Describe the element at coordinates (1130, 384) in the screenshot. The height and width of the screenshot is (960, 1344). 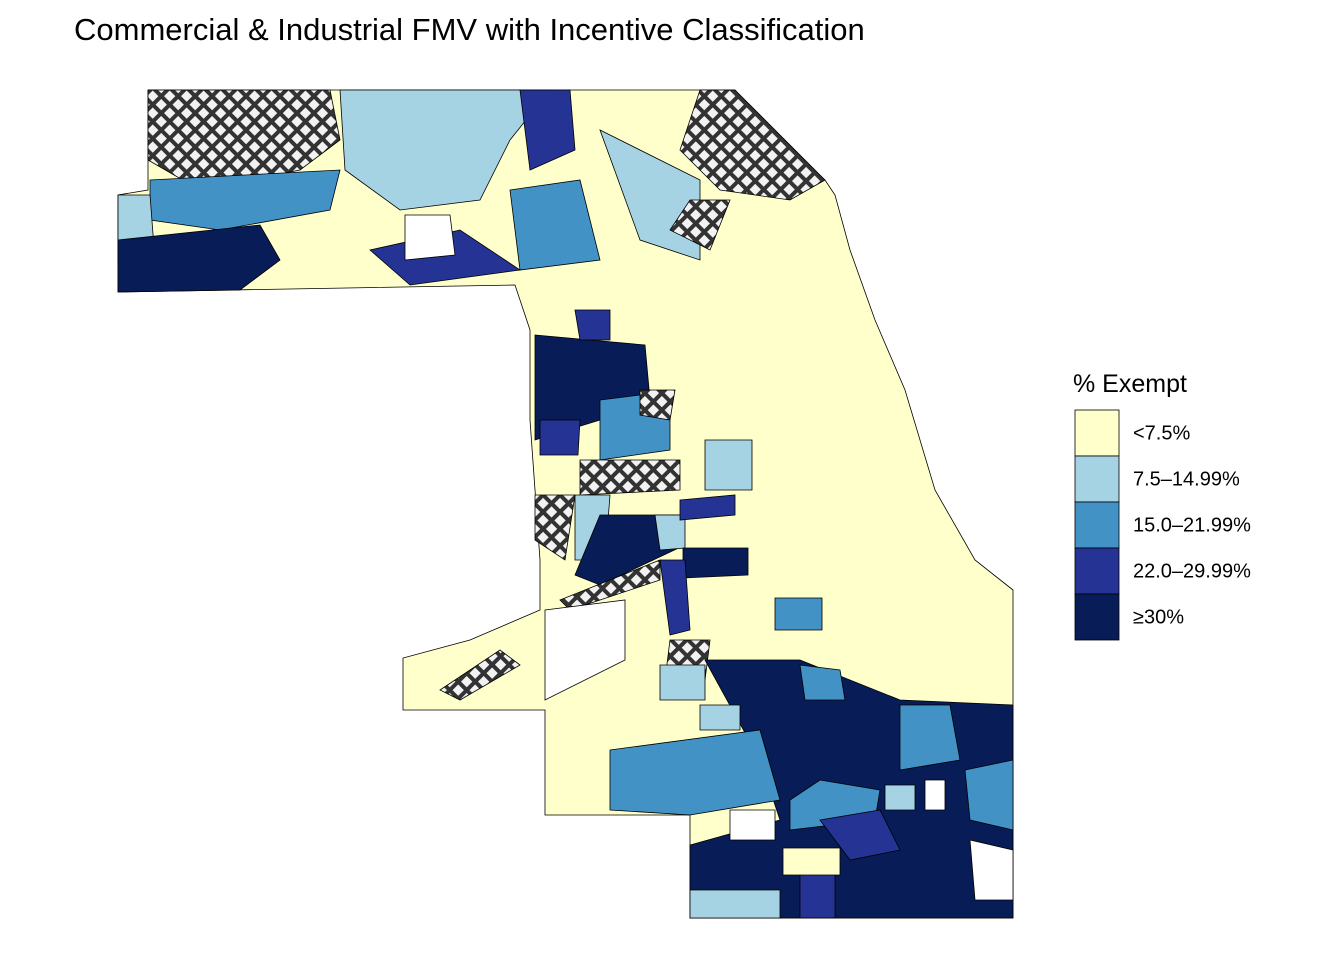
I see `legend-title: % Exempt` at that location.